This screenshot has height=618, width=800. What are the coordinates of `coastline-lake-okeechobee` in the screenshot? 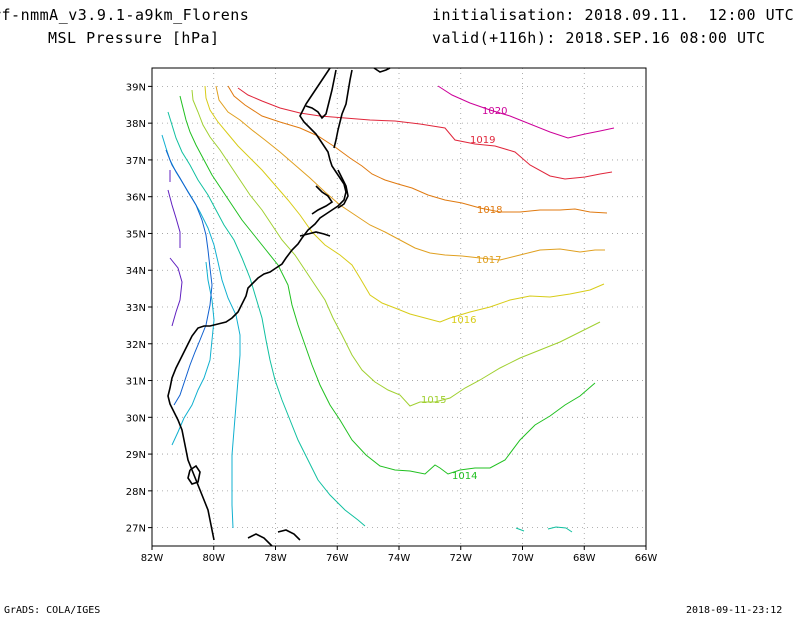 It's located at (194, 474).